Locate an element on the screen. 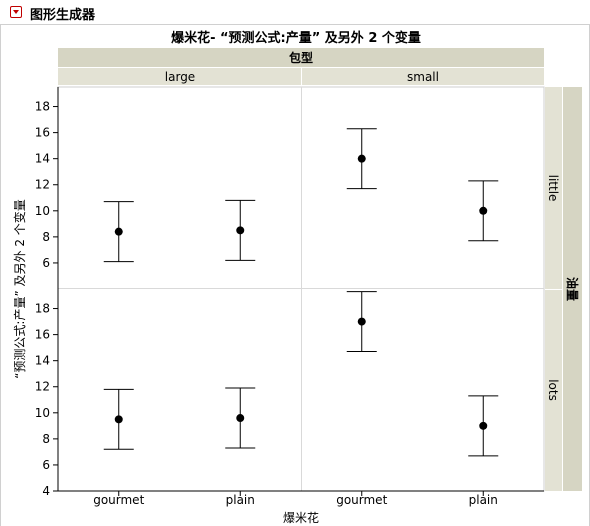 The image size is (590, 526). column-strip-small is located at coordinates (423, 76).